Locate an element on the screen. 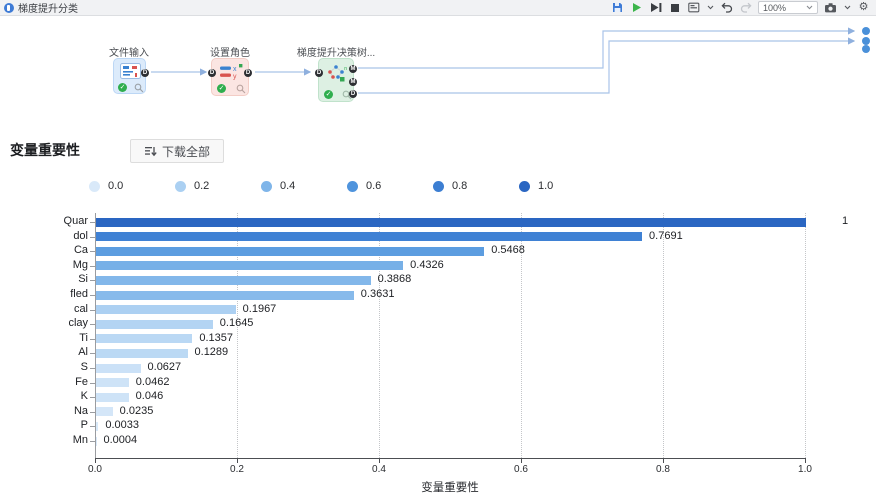  settings-gear-icon: ⚙ is located at coordinates (863, 7).